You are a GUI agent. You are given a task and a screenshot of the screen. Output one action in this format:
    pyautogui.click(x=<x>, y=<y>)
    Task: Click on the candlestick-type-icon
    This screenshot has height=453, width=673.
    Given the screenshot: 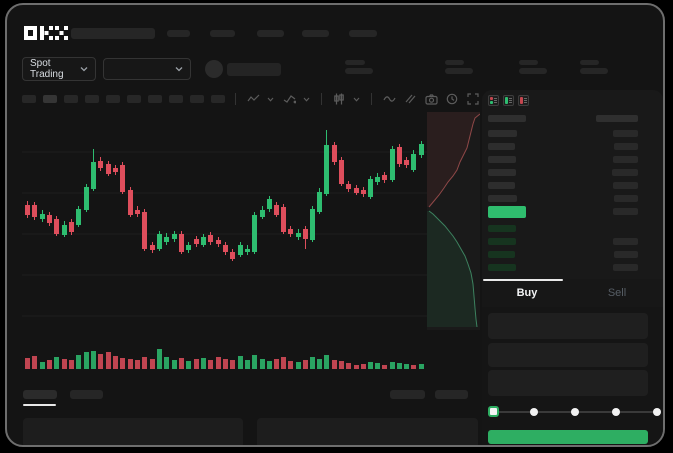 What is the action you would take?
    pyautogui.click(x=339, y=99)
    